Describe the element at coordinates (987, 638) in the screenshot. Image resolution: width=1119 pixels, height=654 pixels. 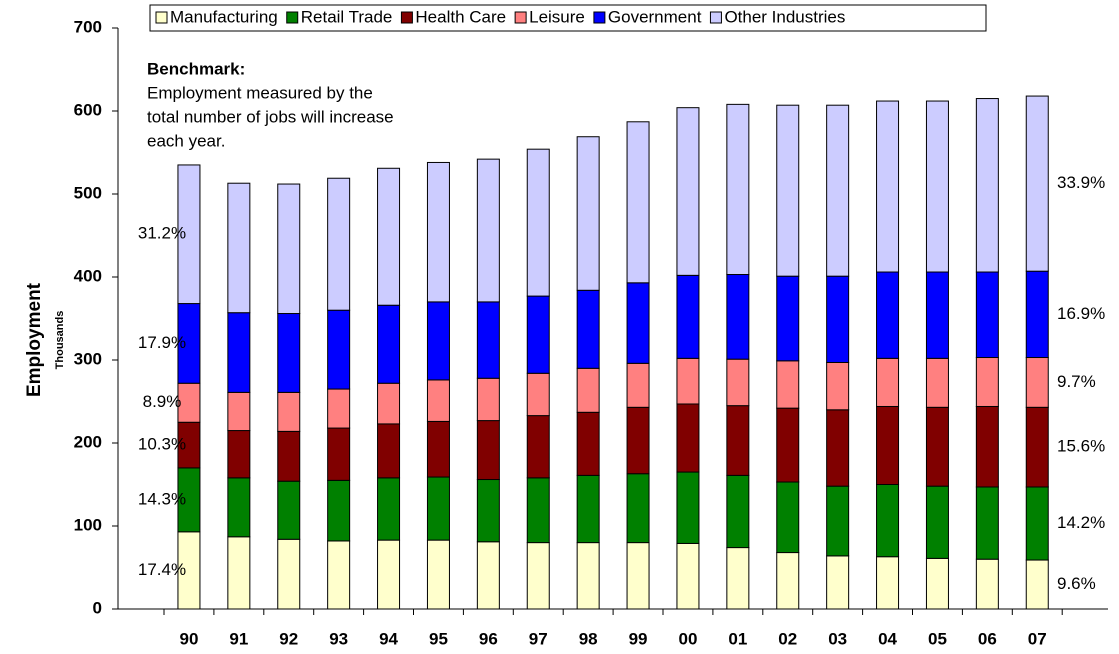
I see `x-tick-label: 06` at that location.